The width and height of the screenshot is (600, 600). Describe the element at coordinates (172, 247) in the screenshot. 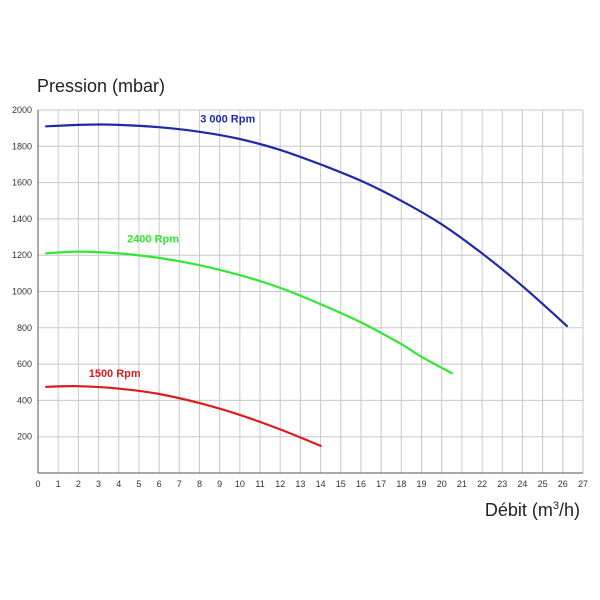

I see `series-labels: 3 000 Rpm 2400 Rpm 1500 Rpm` at that location.